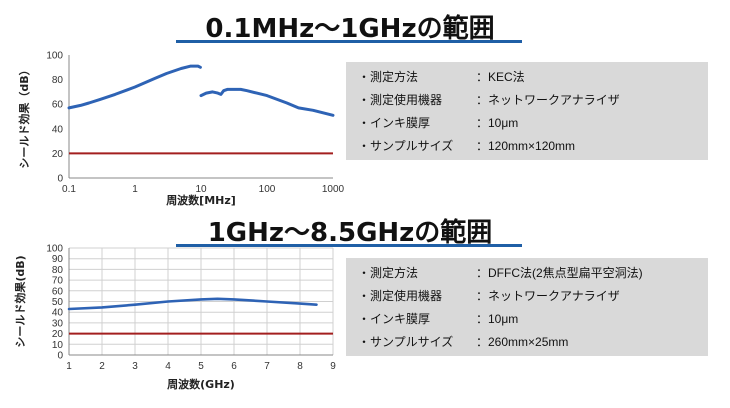 Image resolution: width=730 pixels, height=408 pixels. What do you see at coordinates (333, 366) in the screenshot?
I see `x-tick-label: 9` at bounding box center [333, 366].